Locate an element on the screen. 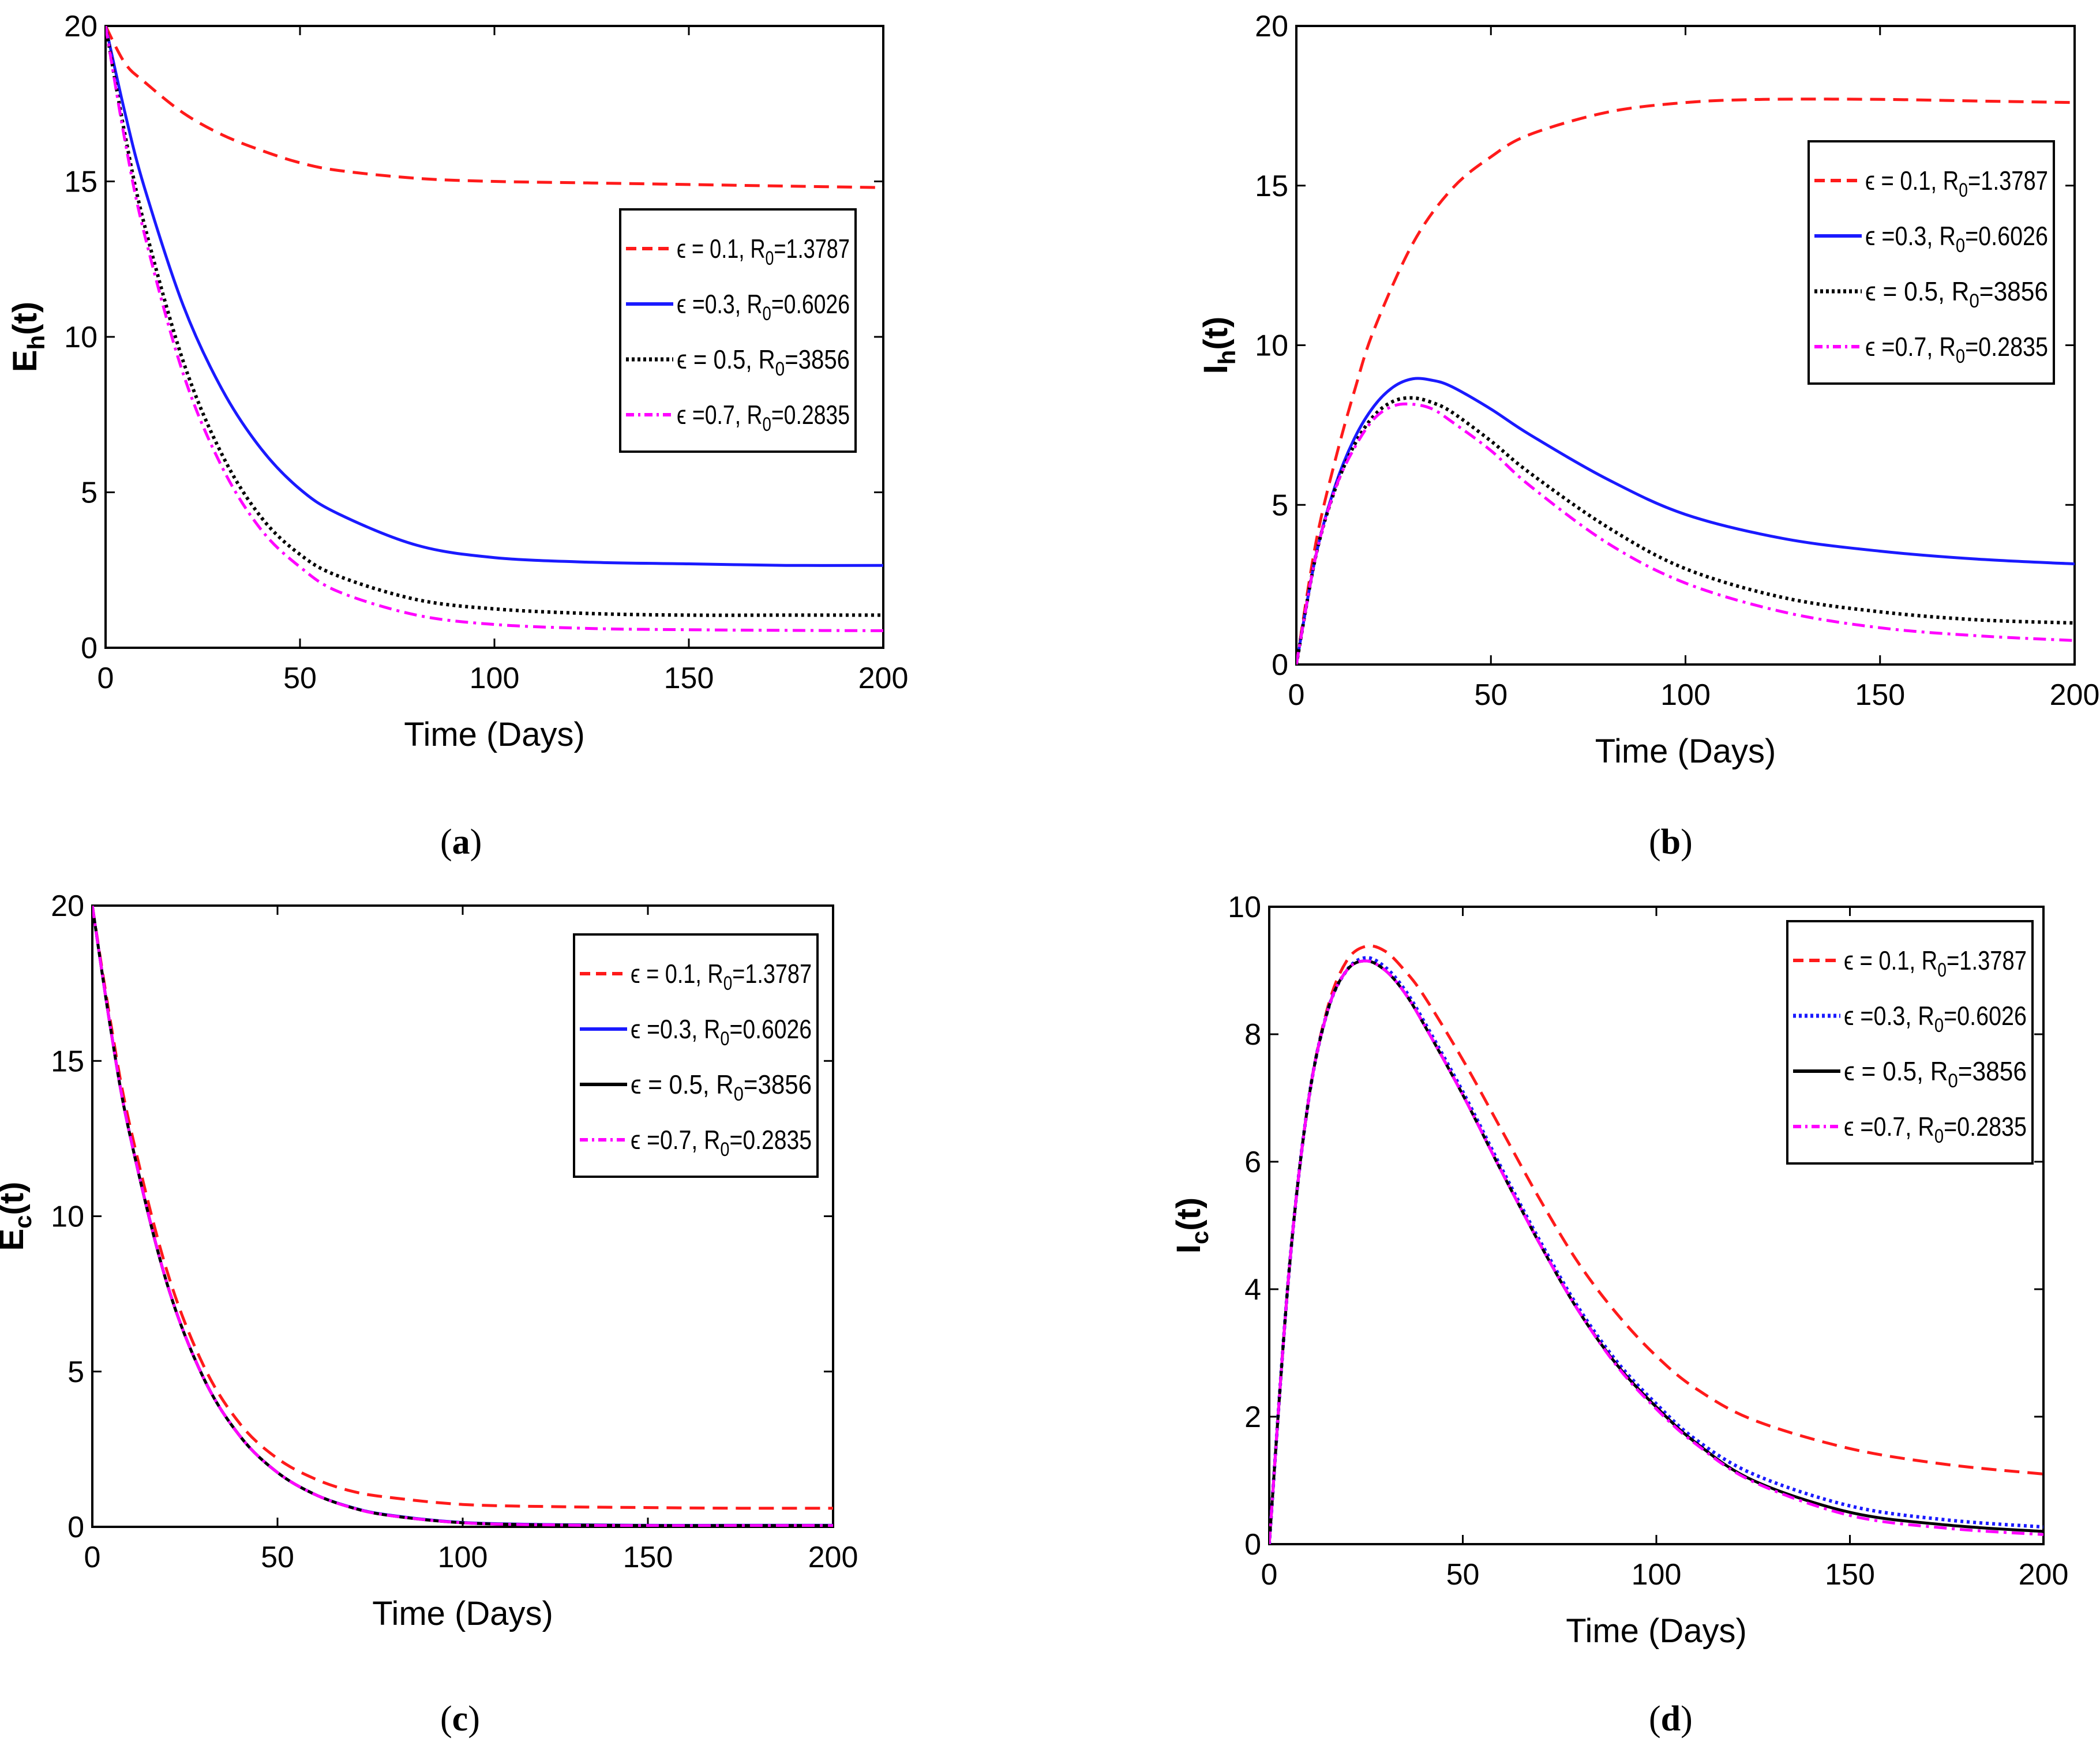  legend-label-tail: =1.3787 is located at coordinates (772, 974).